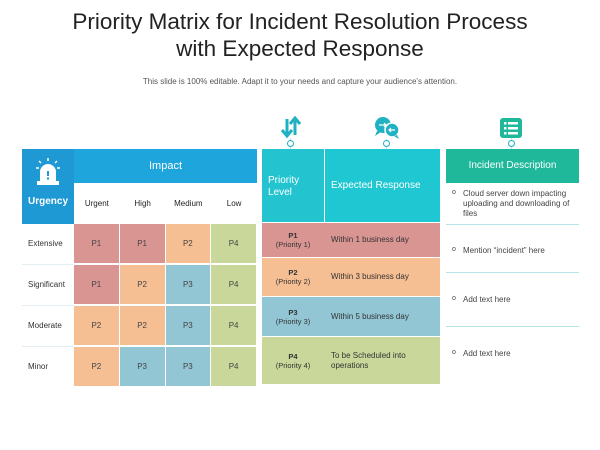 This screenshot has width=600, height=450. Describe the element at coordinates (293, 281) in the screenshot. I see `priority-label: (Priority 2)` at that location.